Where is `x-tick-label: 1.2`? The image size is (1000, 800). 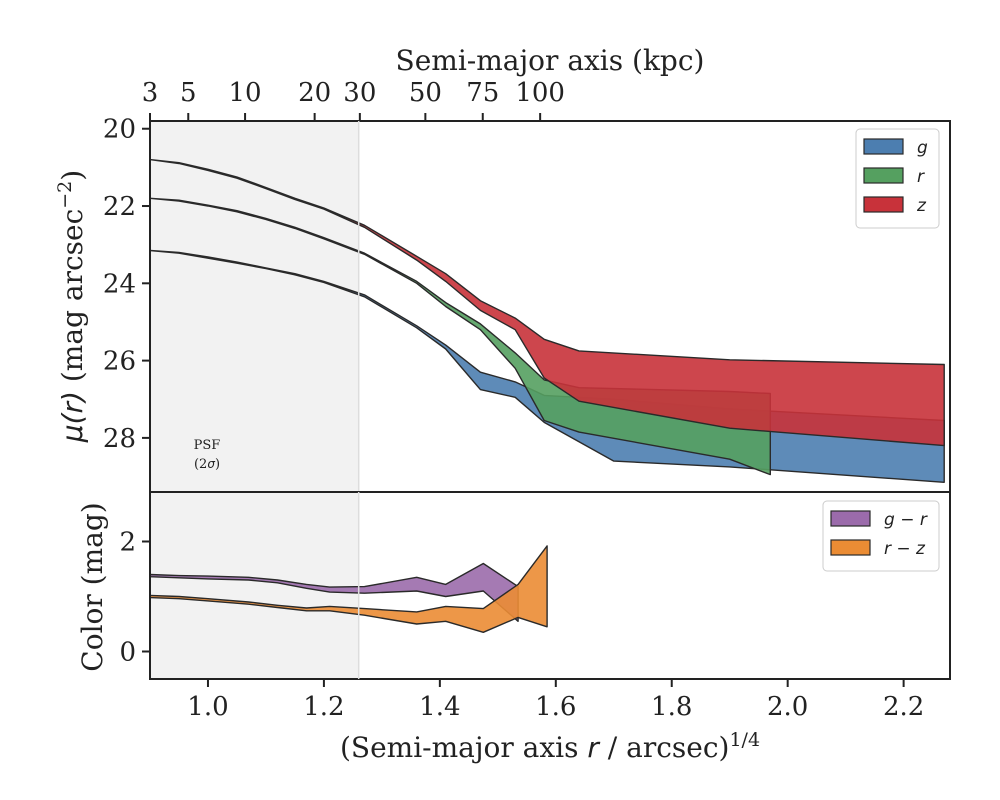 x-tick-label: 1.2 is located at coordinates (323, 707).